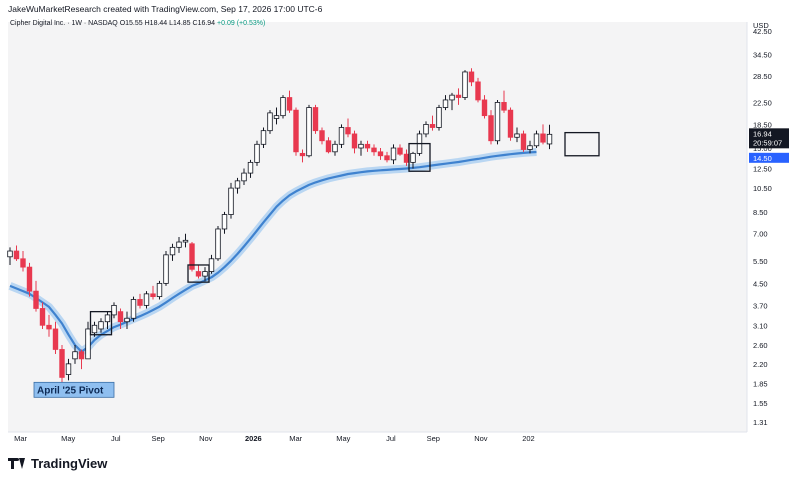 The height and width of the screenshot is (481, 793). Describe the element at coordinates (762, 148) in the screenshot. I see `price-tick-label: 15.00` at that location.